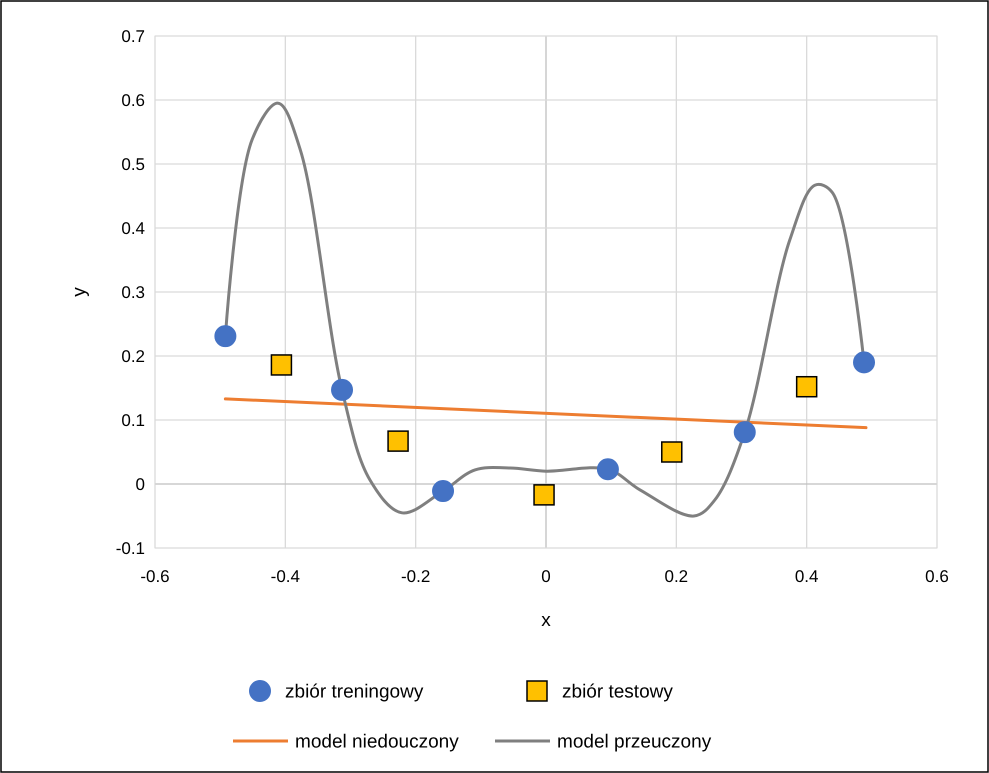  I want to click on x-axis-title: x, so click(546, 620).